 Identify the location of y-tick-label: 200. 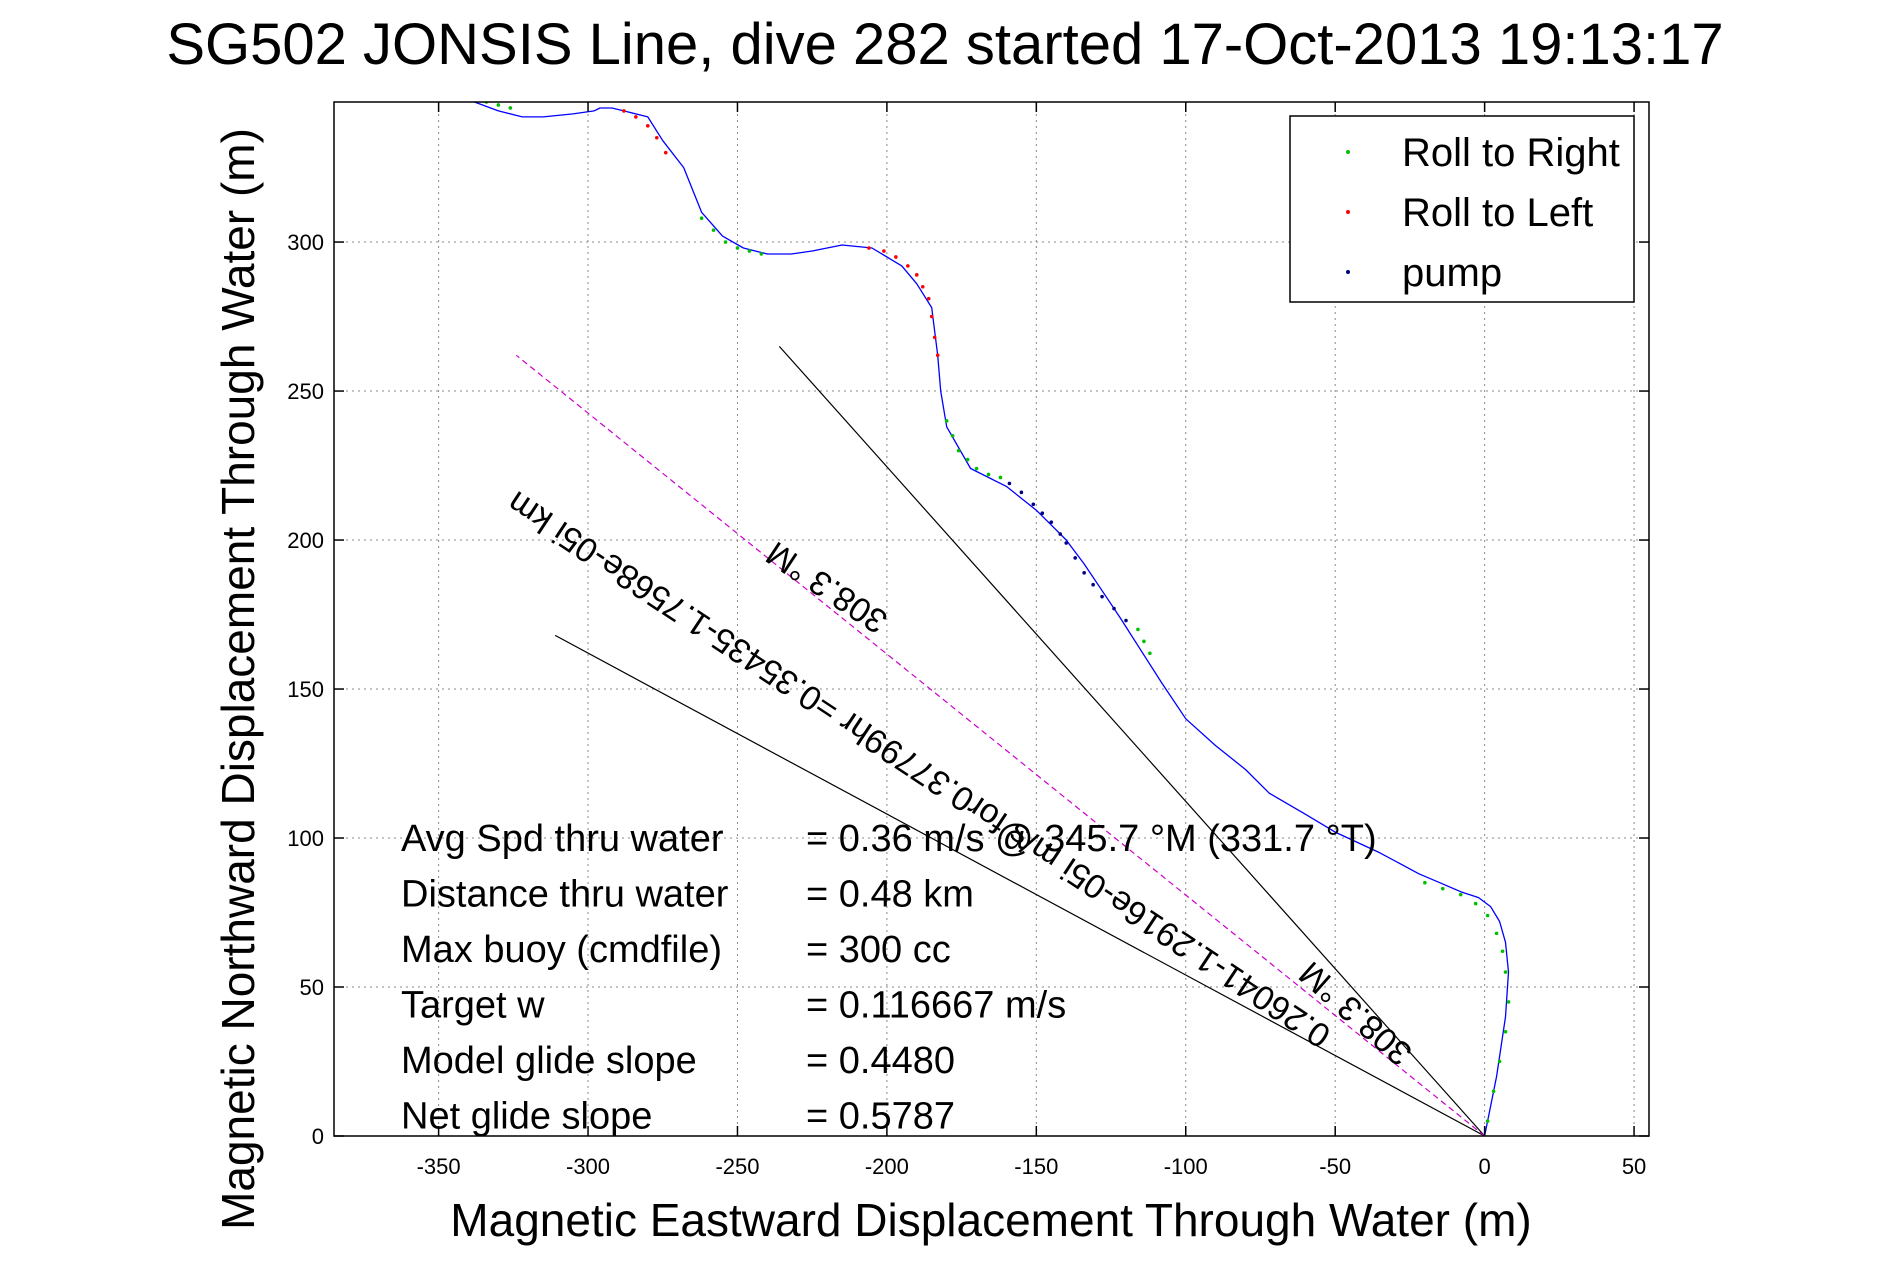
(305, 540).